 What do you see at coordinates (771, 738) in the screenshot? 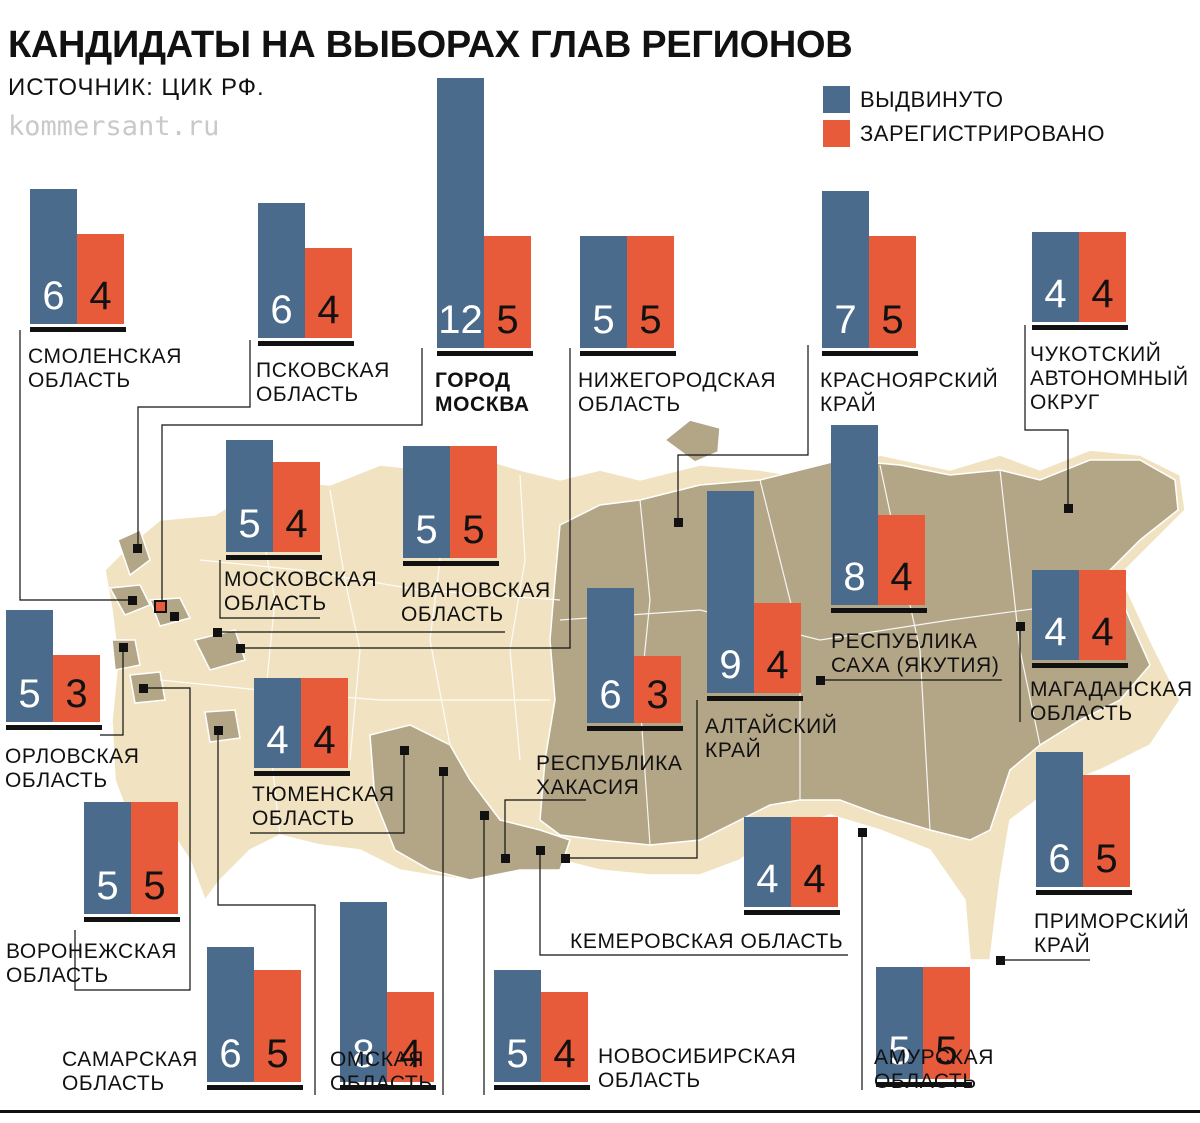
I see `region-13-label: АЛТАЙСКИЙ КРАЙ` at bounding box center [771, 738].